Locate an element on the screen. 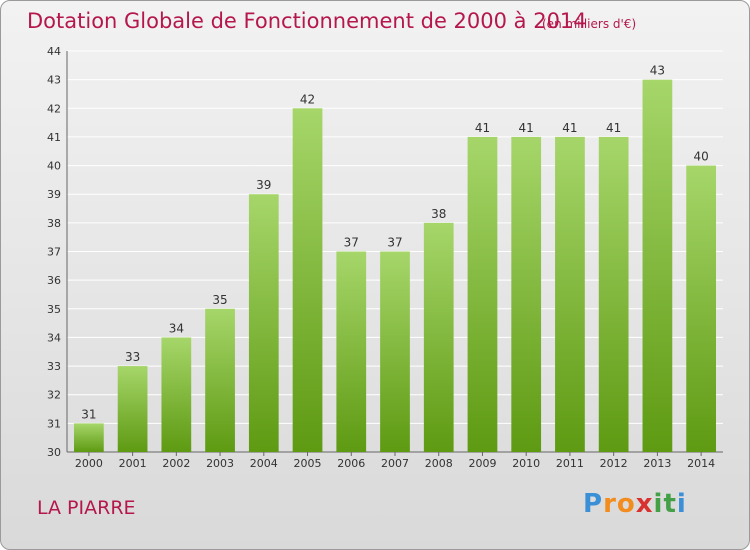 The image size is (750, 550). x-tick-label: 2009 is located at coordinates (482, 463).